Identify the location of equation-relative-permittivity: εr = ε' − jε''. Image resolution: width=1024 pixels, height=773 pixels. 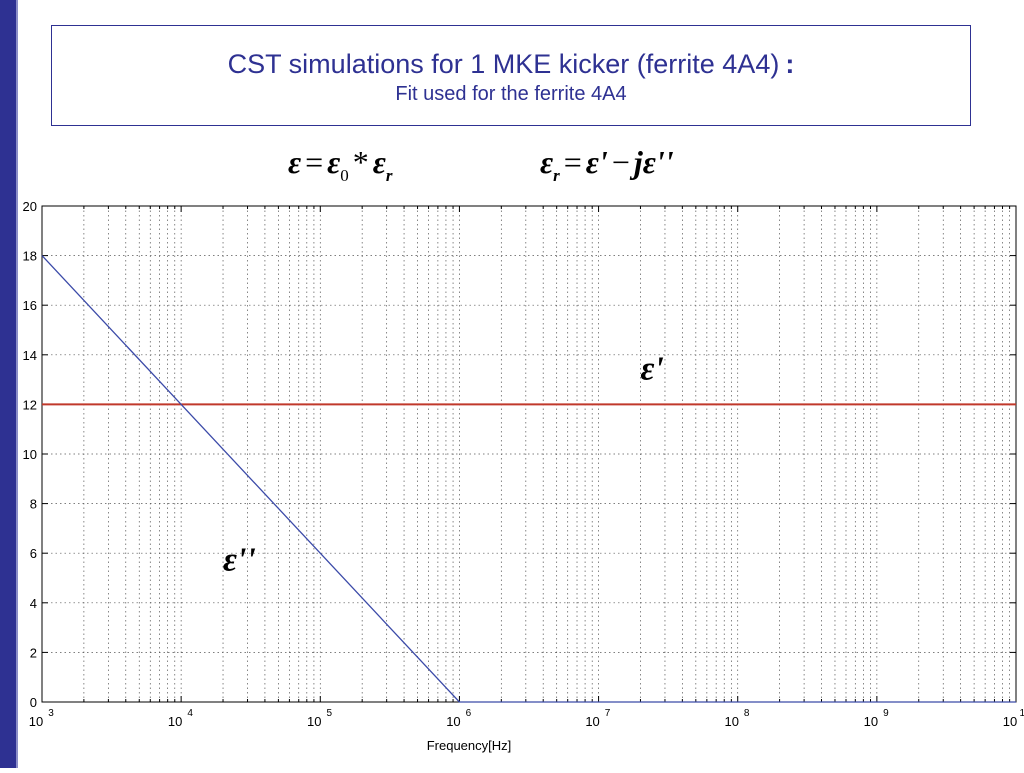
(607, 166).